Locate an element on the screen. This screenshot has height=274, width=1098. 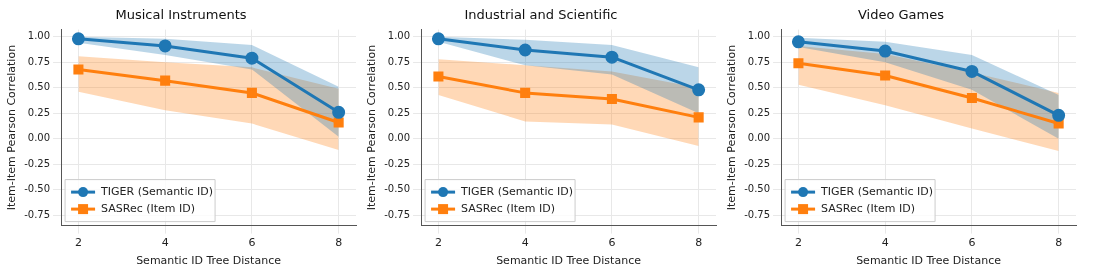
chart-title: Industrial and Scientific is located at coordinates (541, 15).